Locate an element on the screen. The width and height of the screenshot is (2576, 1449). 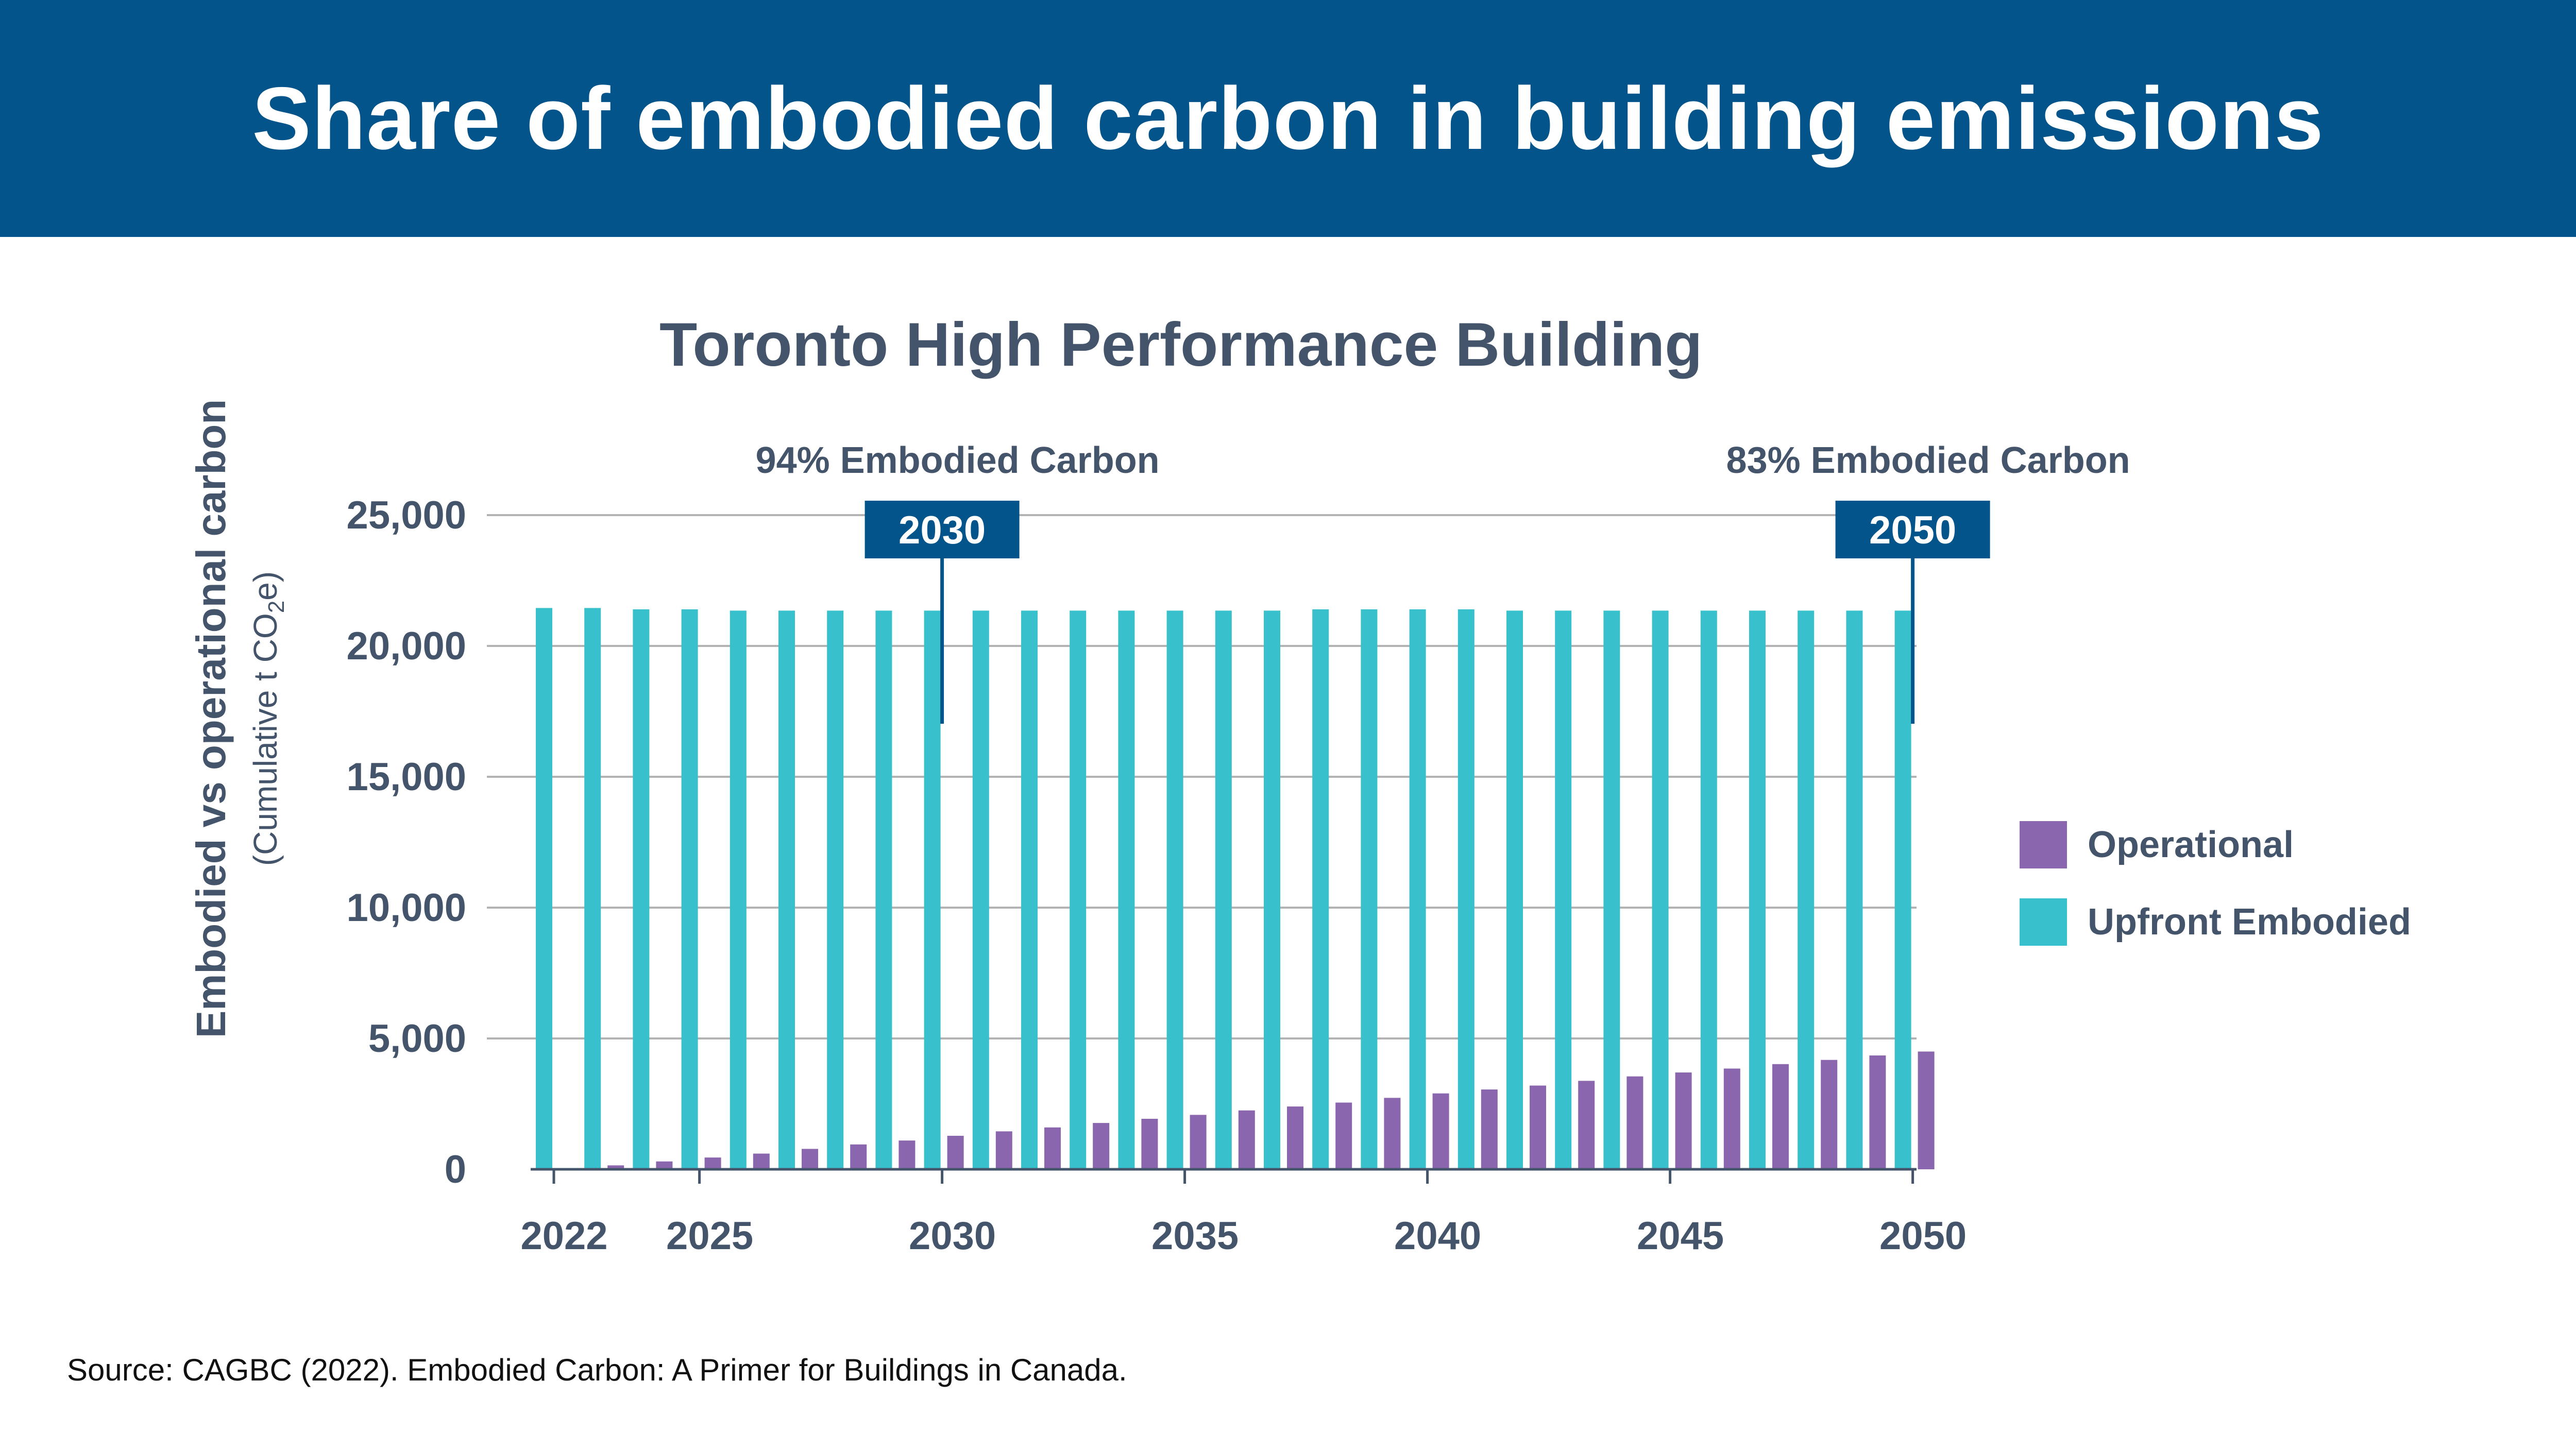
callout-year-label: 2050 is located at coordinates (1912, 530).